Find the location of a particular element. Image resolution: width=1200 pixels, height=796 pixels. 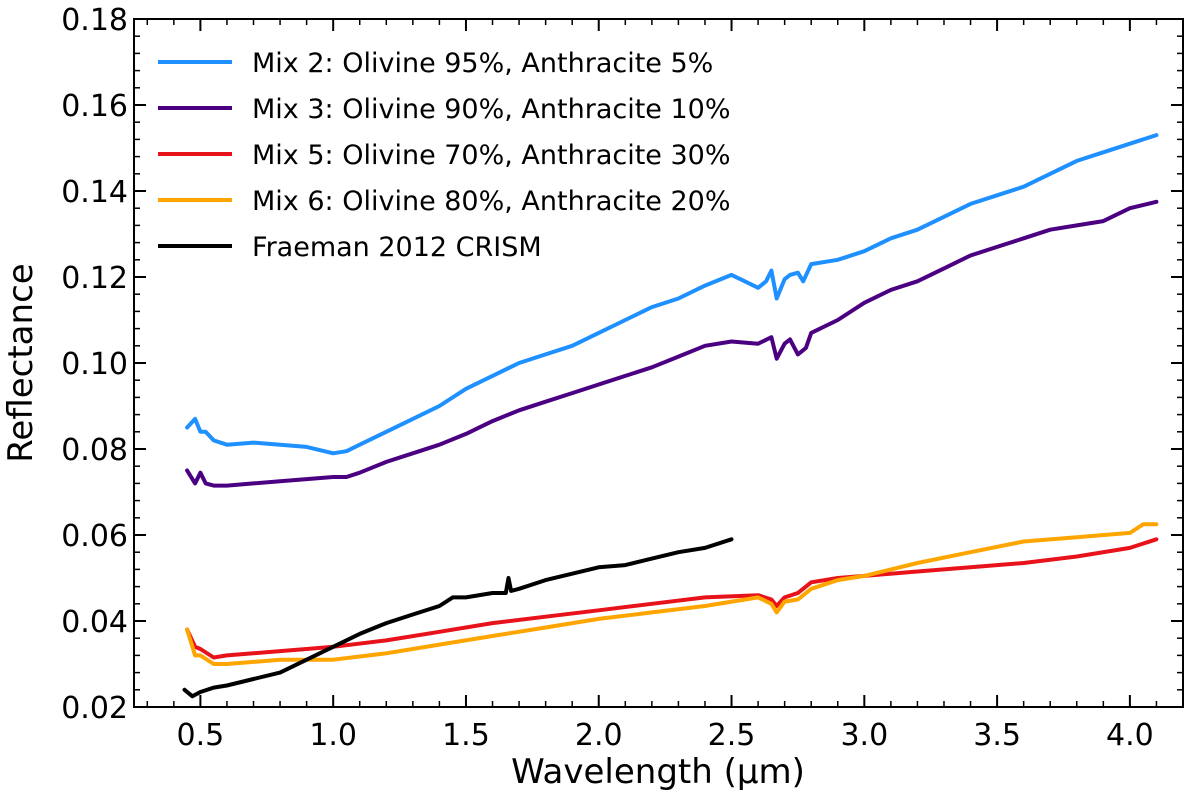

legend-label: Mix 5: Olivine 70%, Anthracite 30% is located at coordinates (491, 155).